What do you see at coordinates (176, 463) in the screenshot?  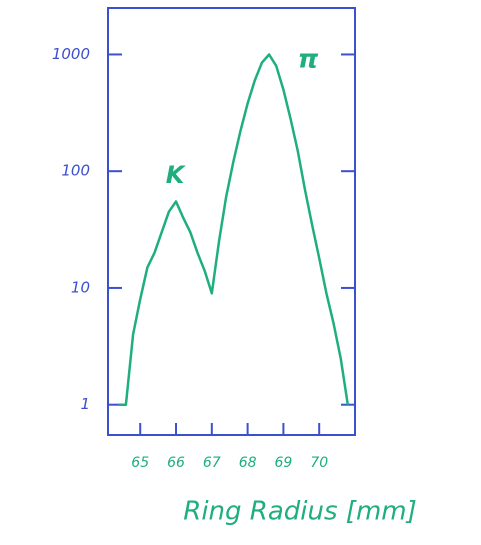 I see `x-tick-label: 66` at bounding box center [176, 463].